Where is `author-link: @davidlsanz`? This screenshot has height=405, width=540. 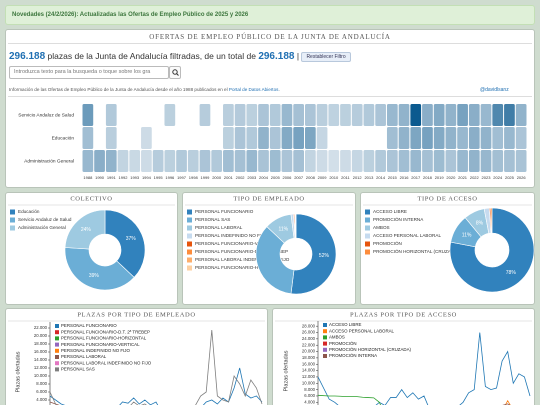
author-link: @davidlsanz is located at coordinates (494, 90).